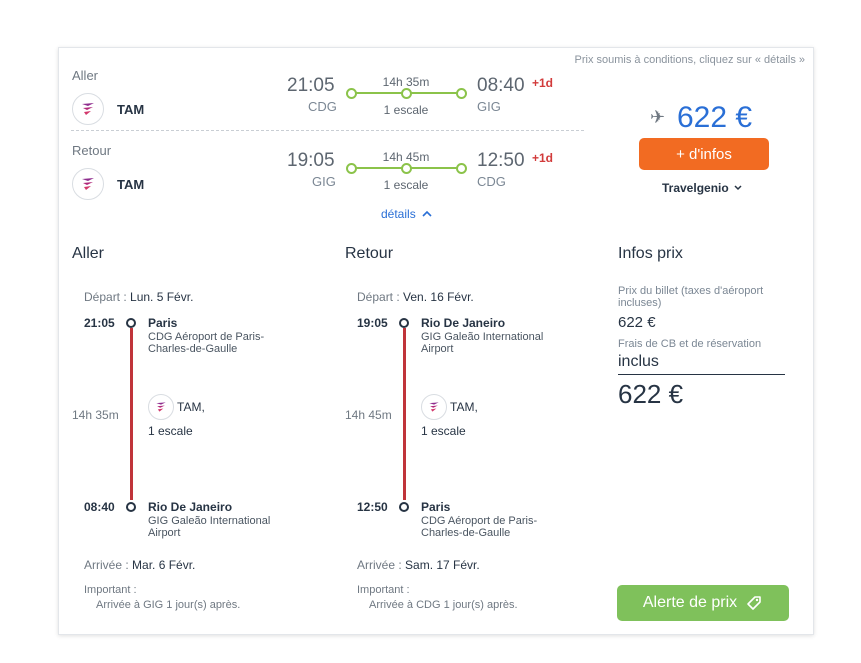 This screenshot has height=663, width=861. What do you see at coordinates (322, 106) in the screenshot?
I see `outbound-dep-code: CDG` at bounding box center [322, 106].